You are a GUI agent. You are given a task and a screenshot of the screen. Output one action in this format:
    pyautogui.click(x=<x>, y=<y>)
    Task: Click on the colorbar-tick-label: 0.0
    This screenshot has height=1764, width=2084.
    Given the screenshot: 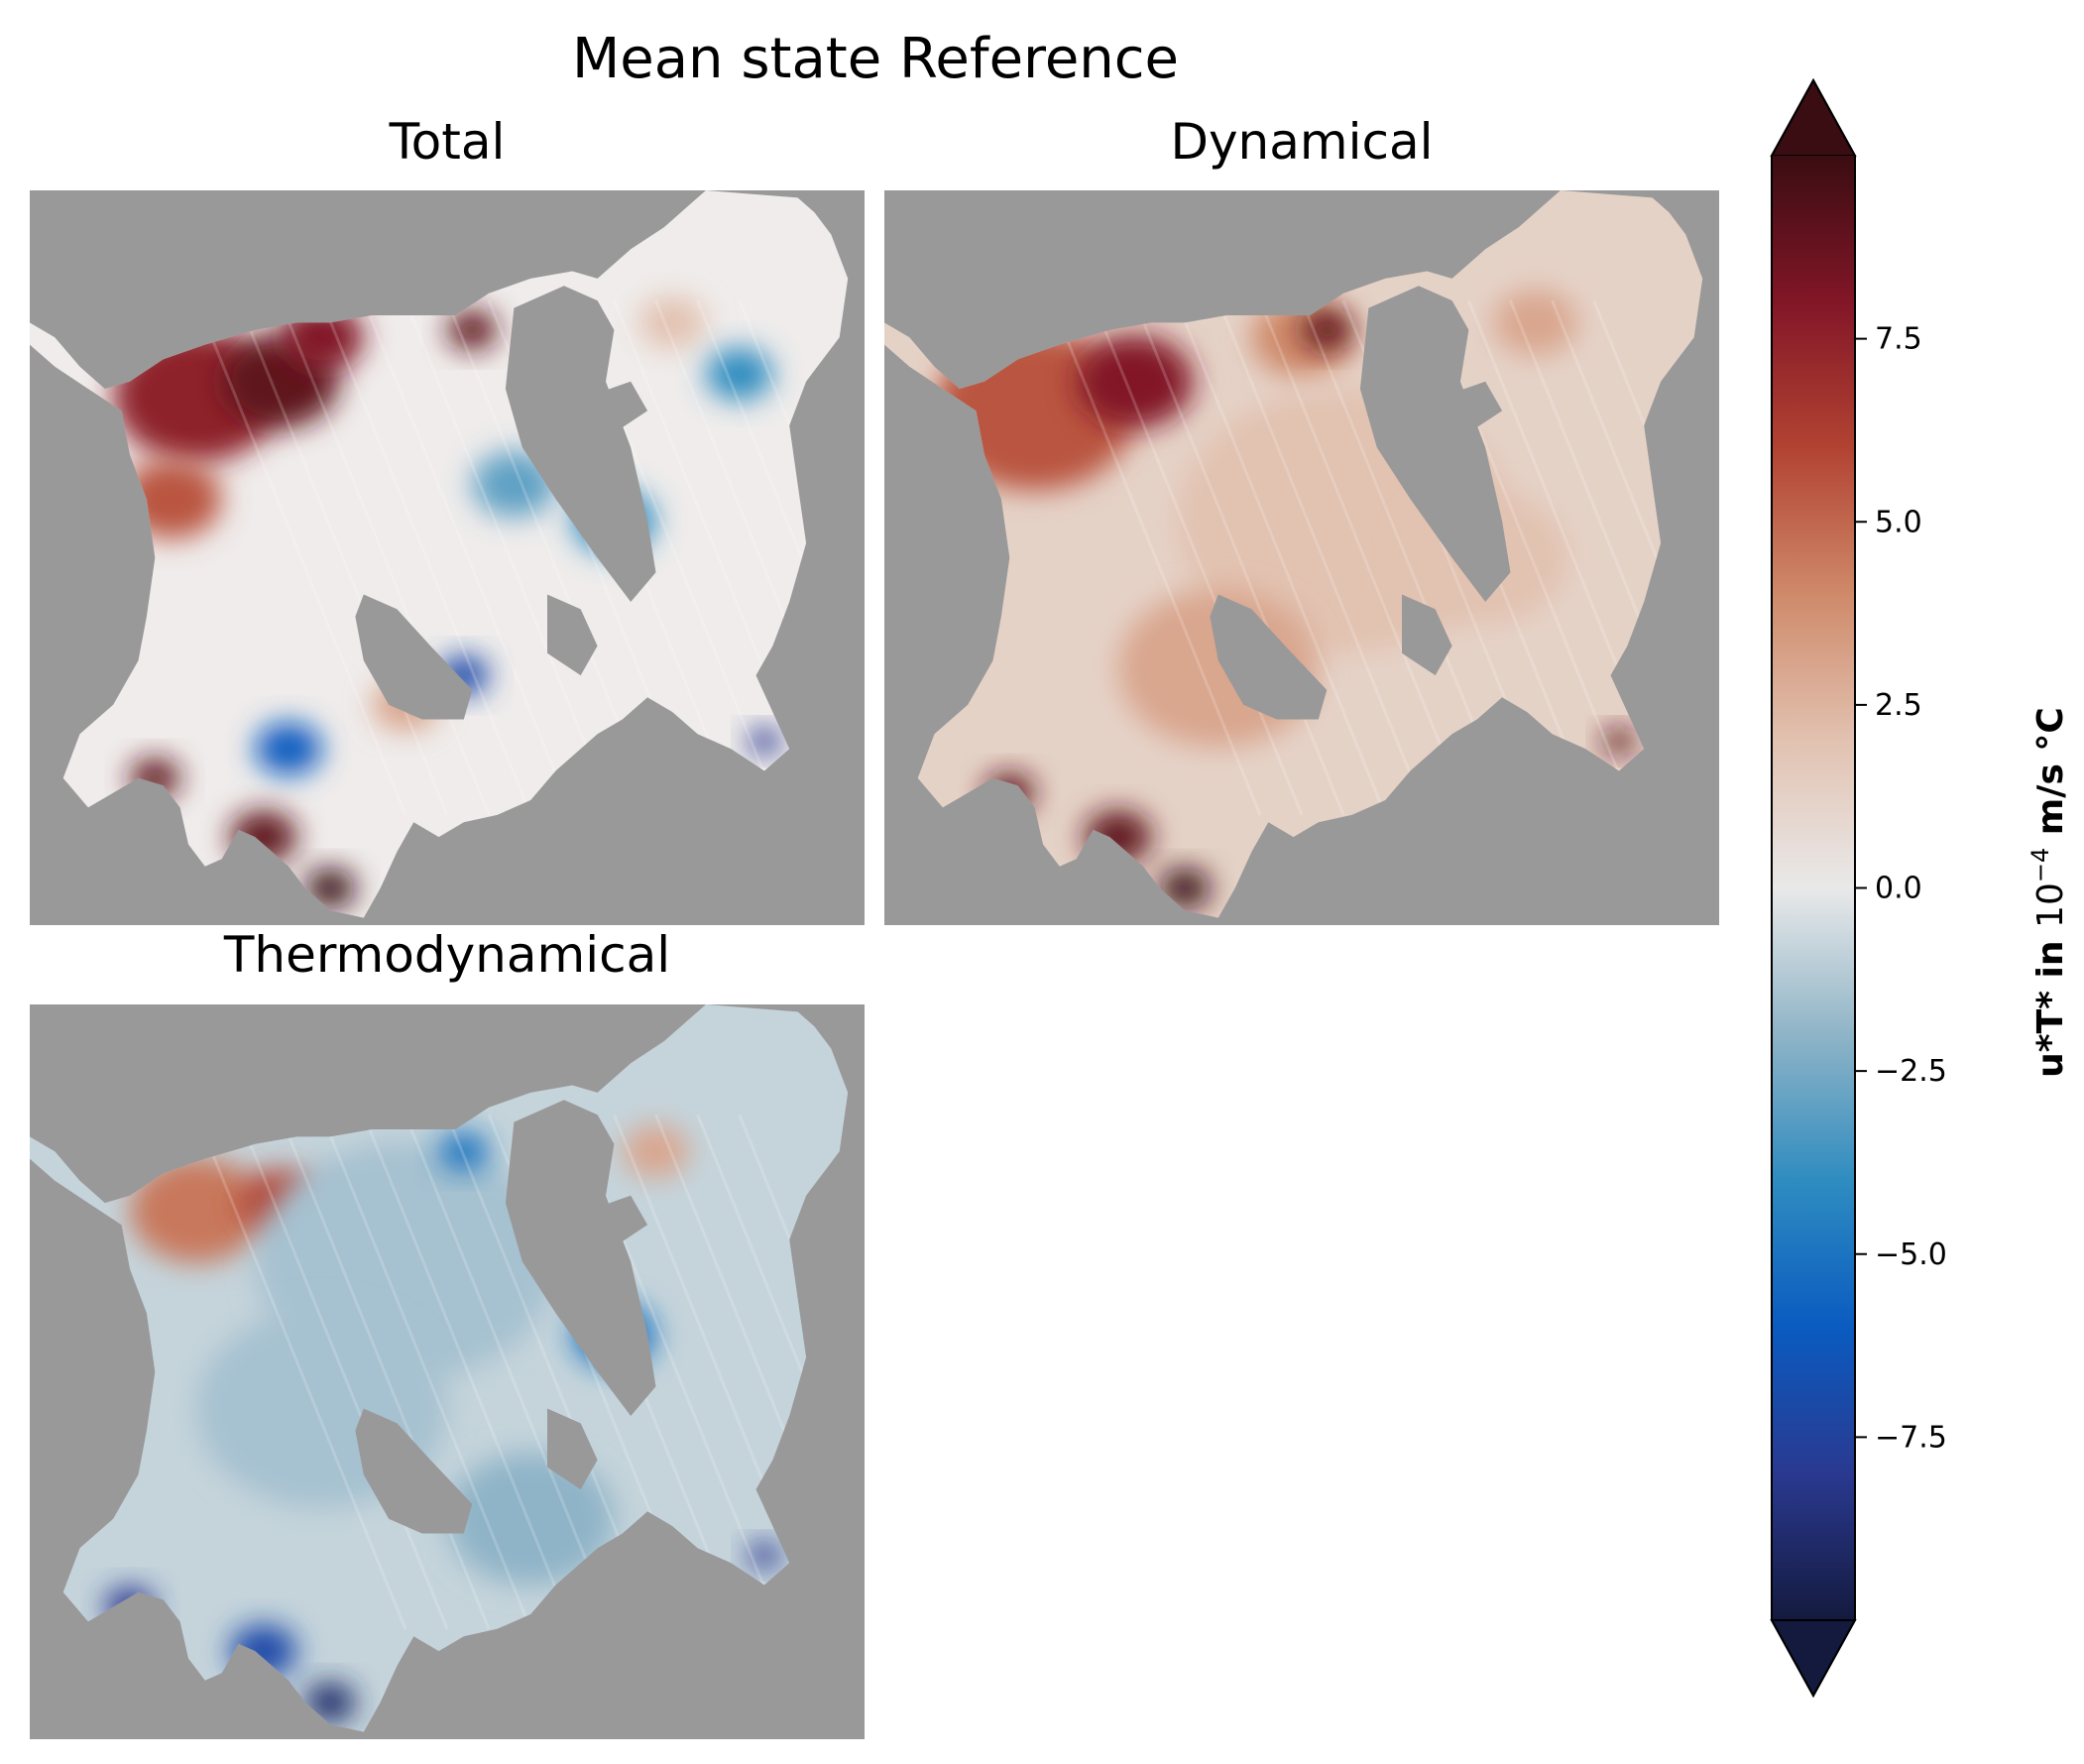 What is the action you would take?
    pyautogui.click(x=1898, y=889)
    